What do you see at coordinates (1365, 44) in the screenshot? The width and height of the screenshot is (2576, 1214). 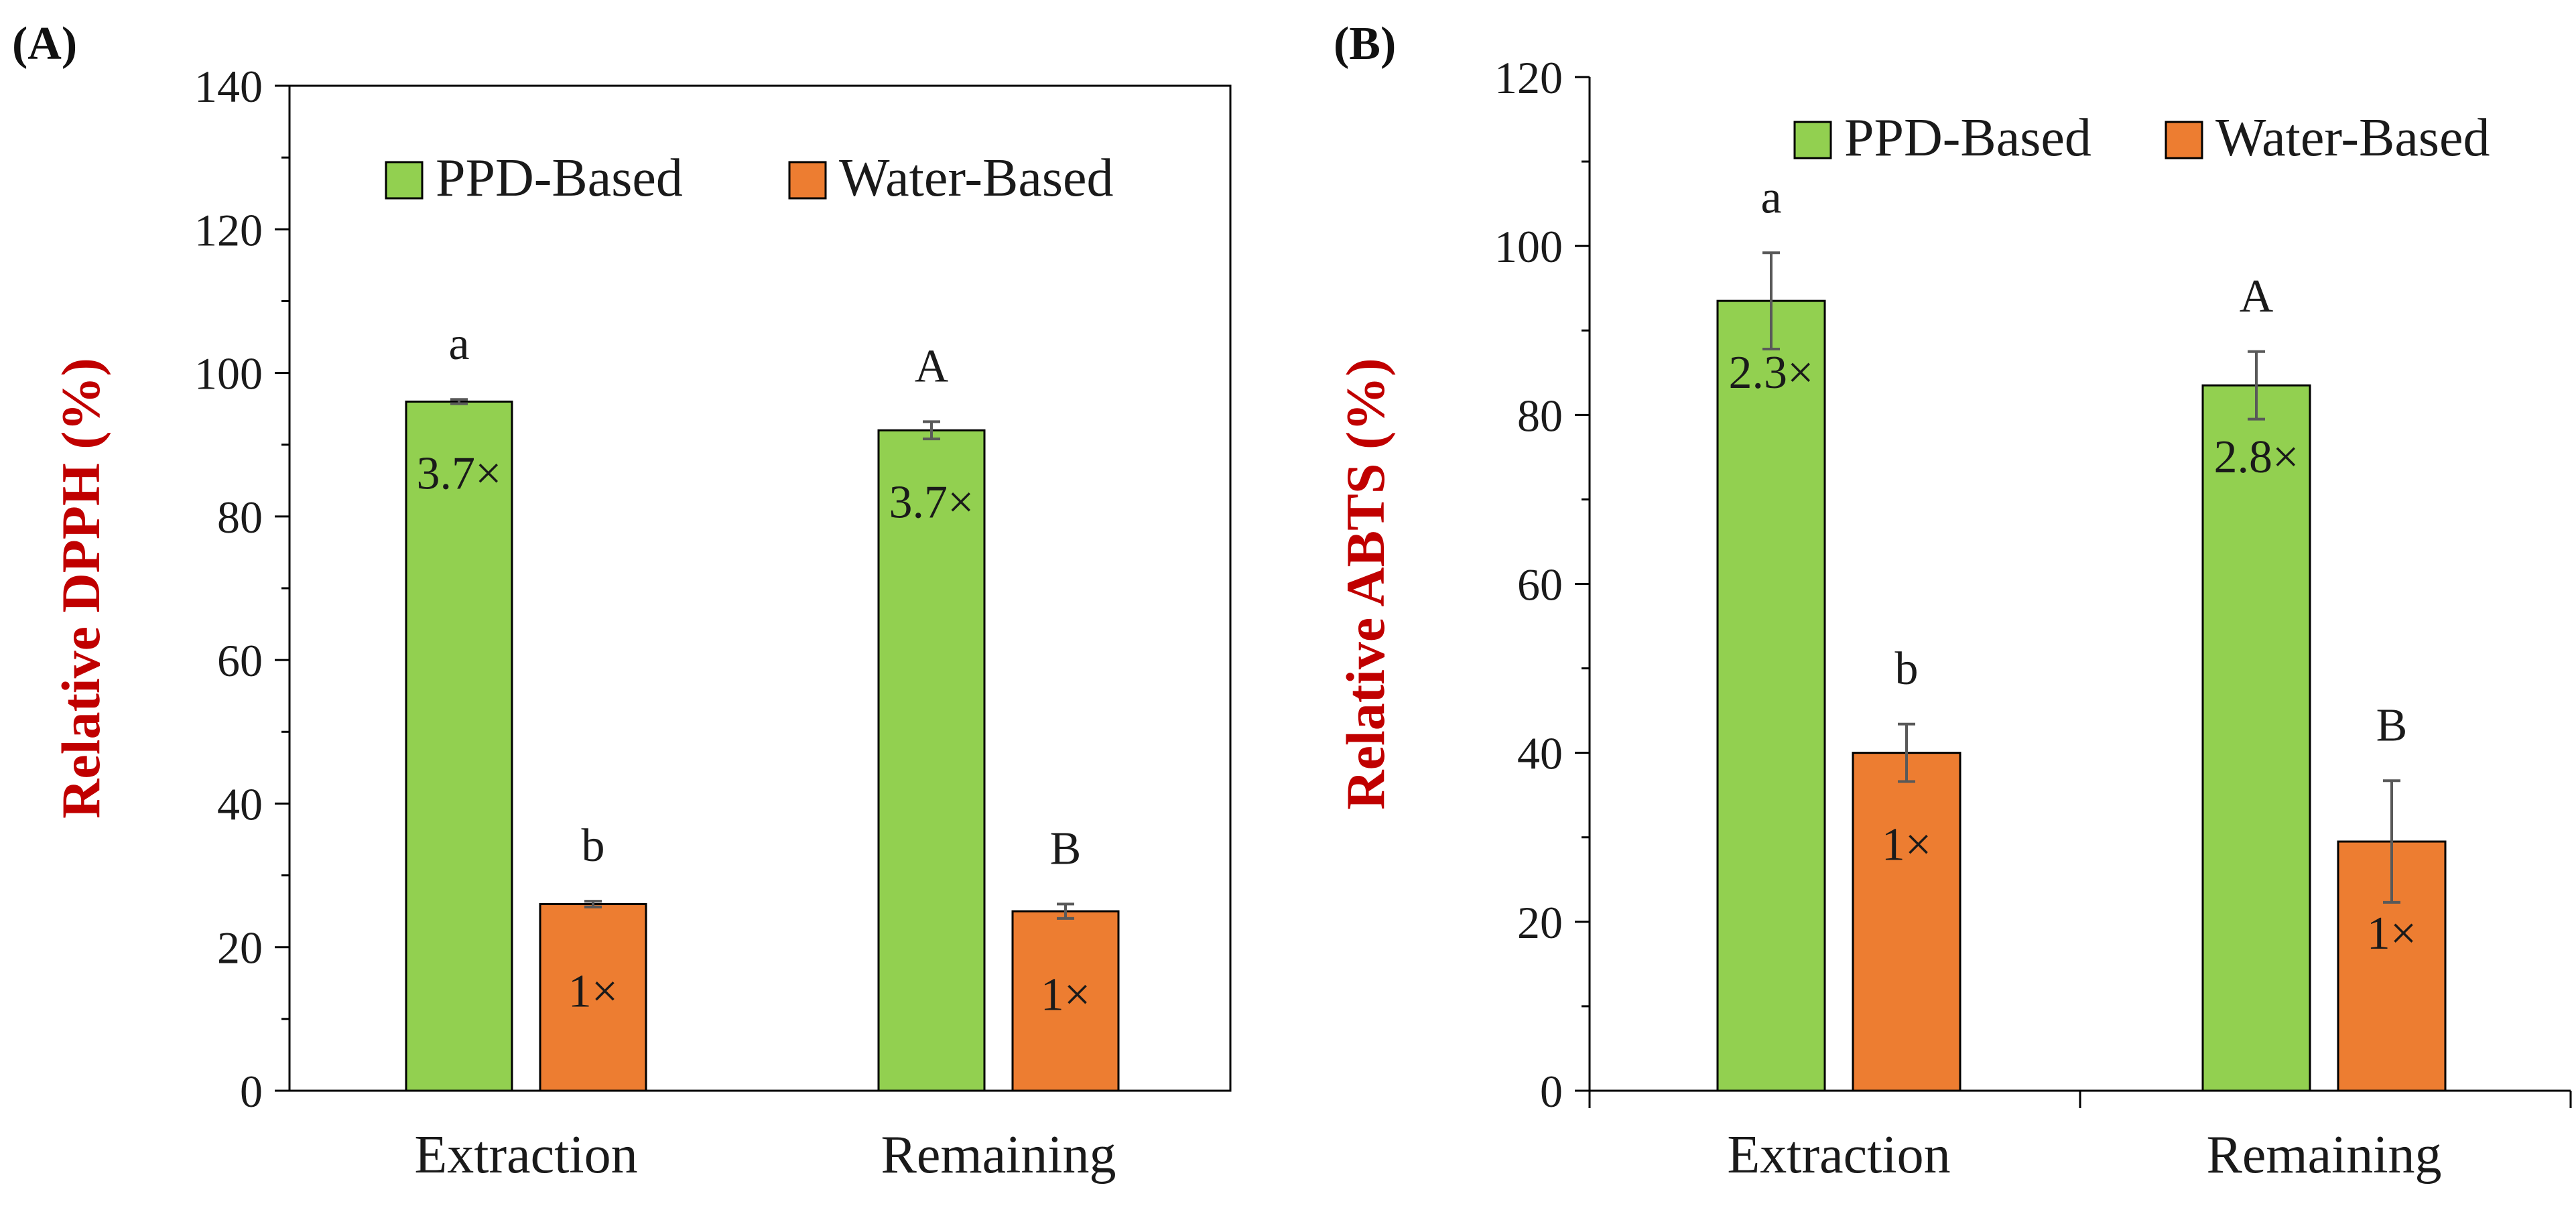 I see `panel-label: (B)` at bounding box center [1365, 44].